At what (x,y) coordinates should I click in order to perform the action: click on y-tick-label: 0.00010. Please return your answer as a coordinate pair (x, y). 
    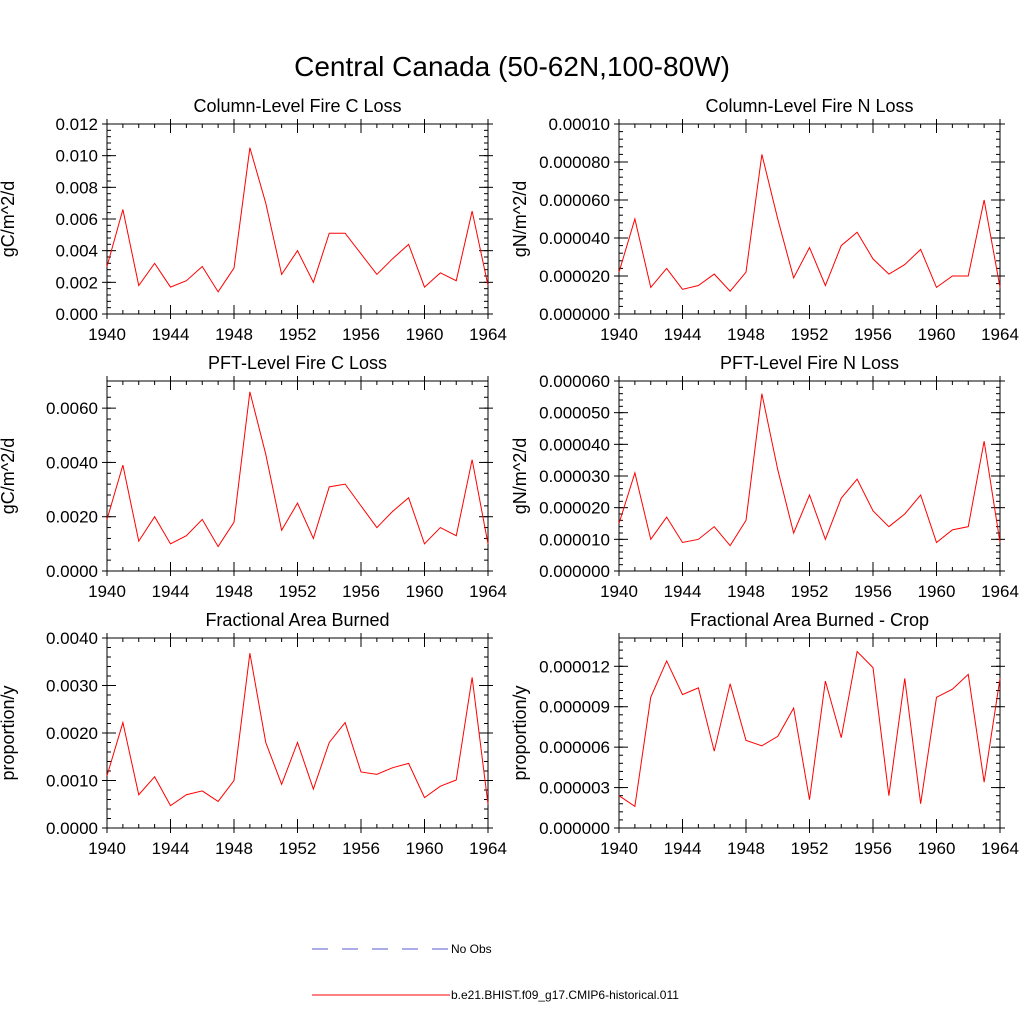
    Looking at the image, I should click on (579, 124).